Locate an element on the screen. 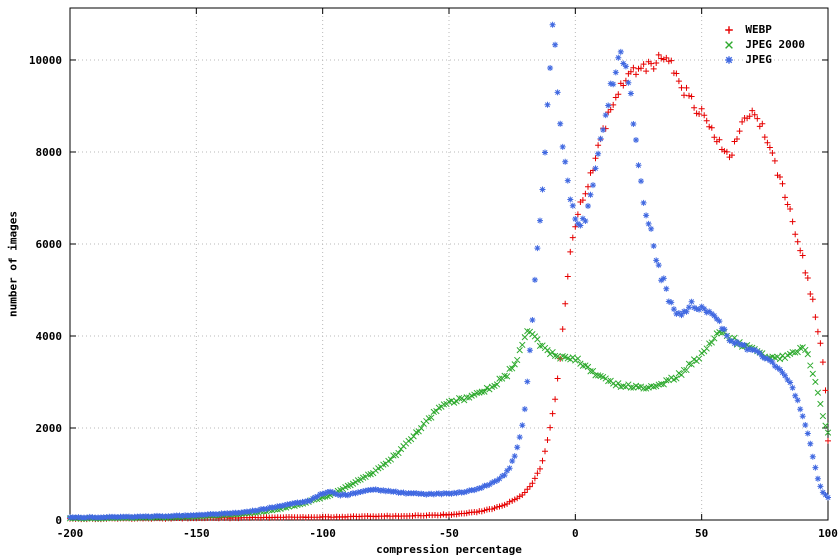 The height and width of the screenshot is (560, 839). y-axis-title: number of images is located at coordinates (13, 264).